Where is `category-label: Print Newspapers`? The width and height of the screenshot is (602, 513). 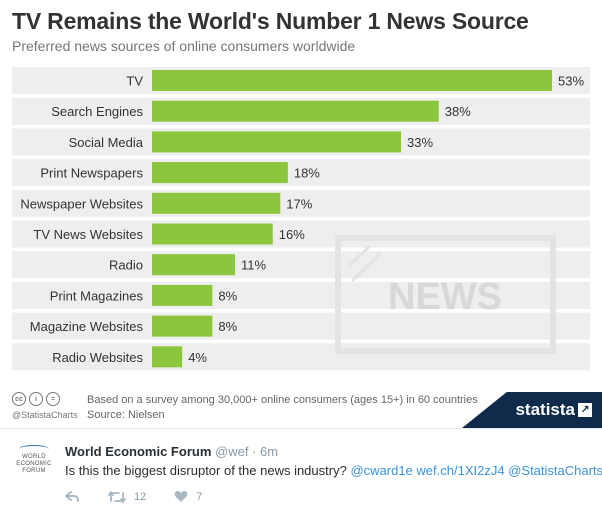 category-label: Print Newspapers is located at coordinates (91, 173).